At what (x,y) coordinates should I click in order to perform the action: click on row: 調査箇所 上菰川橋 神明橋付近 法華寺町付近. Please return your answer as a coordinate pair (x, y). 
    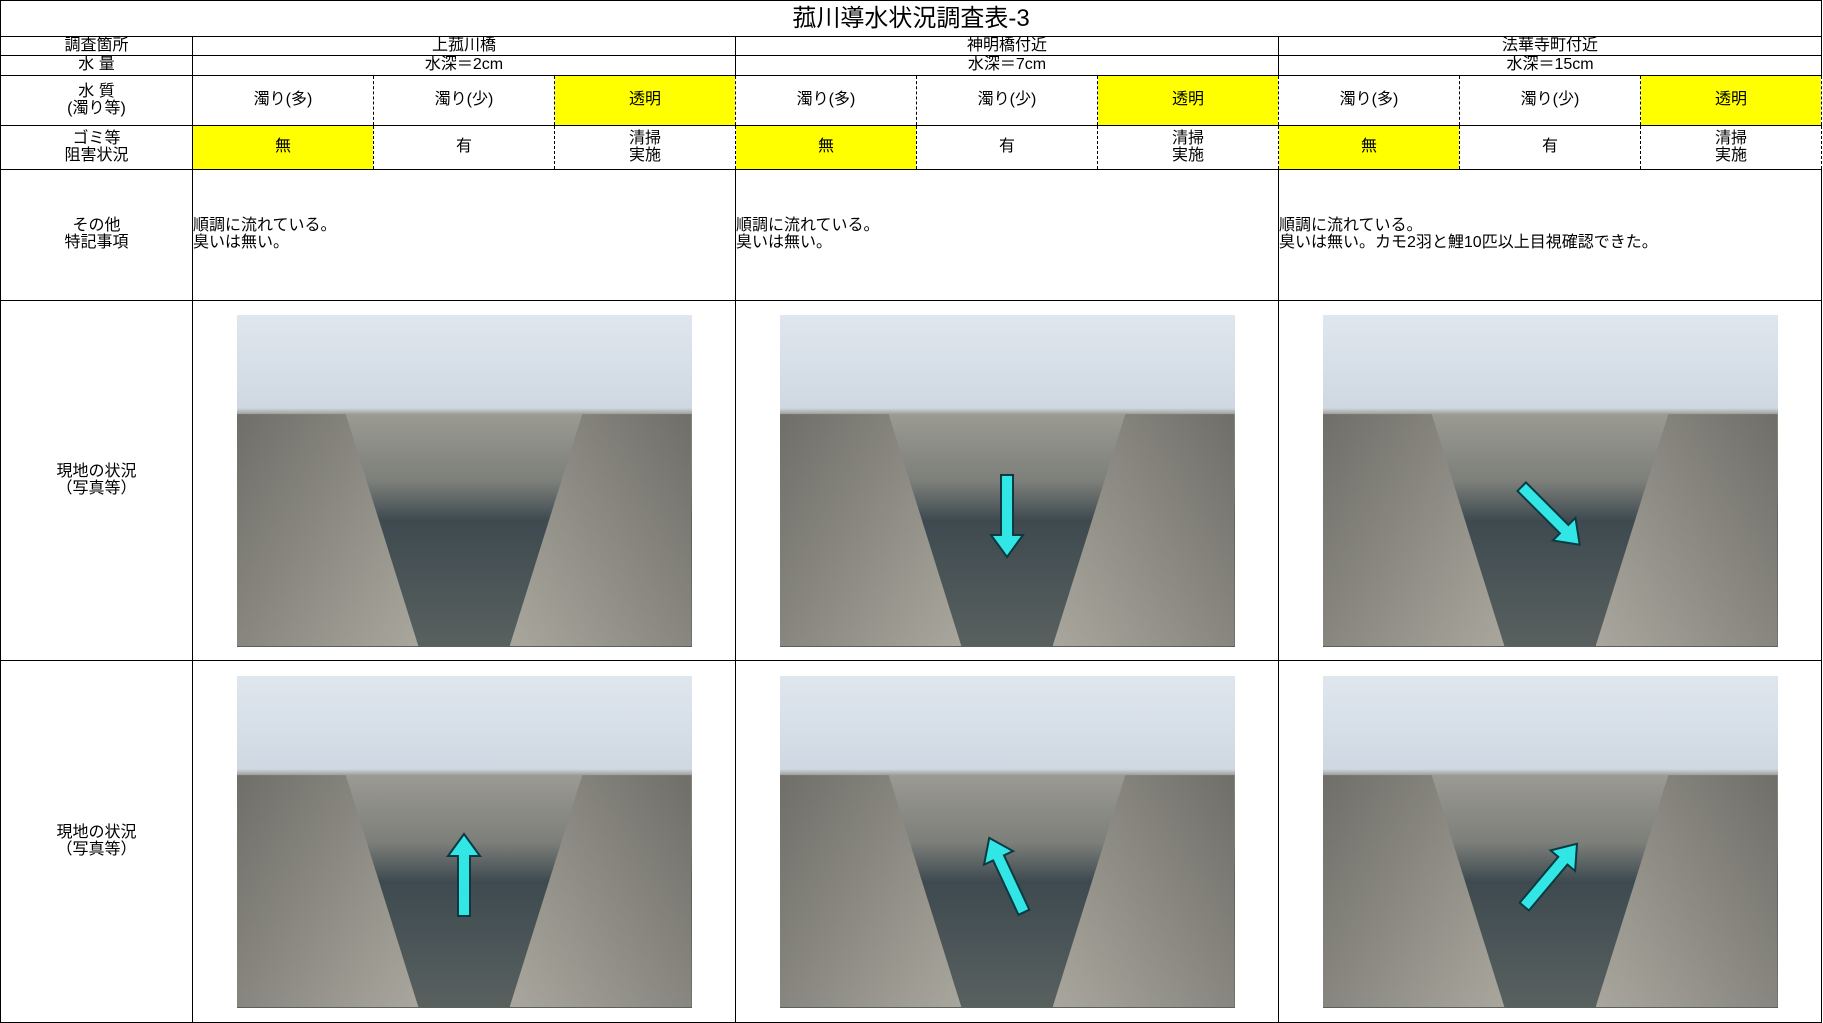
    Looking at the image, I should click on (911, 46).